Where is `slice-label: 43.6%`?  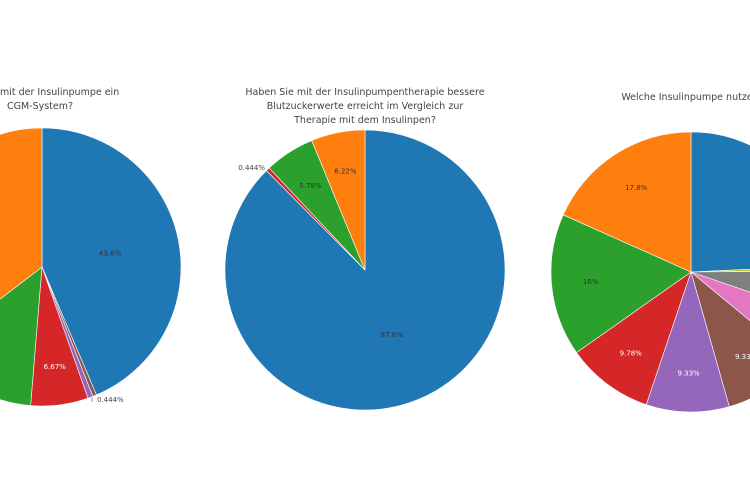 slice-label: 43.6% is located at coordinates (110, 254).